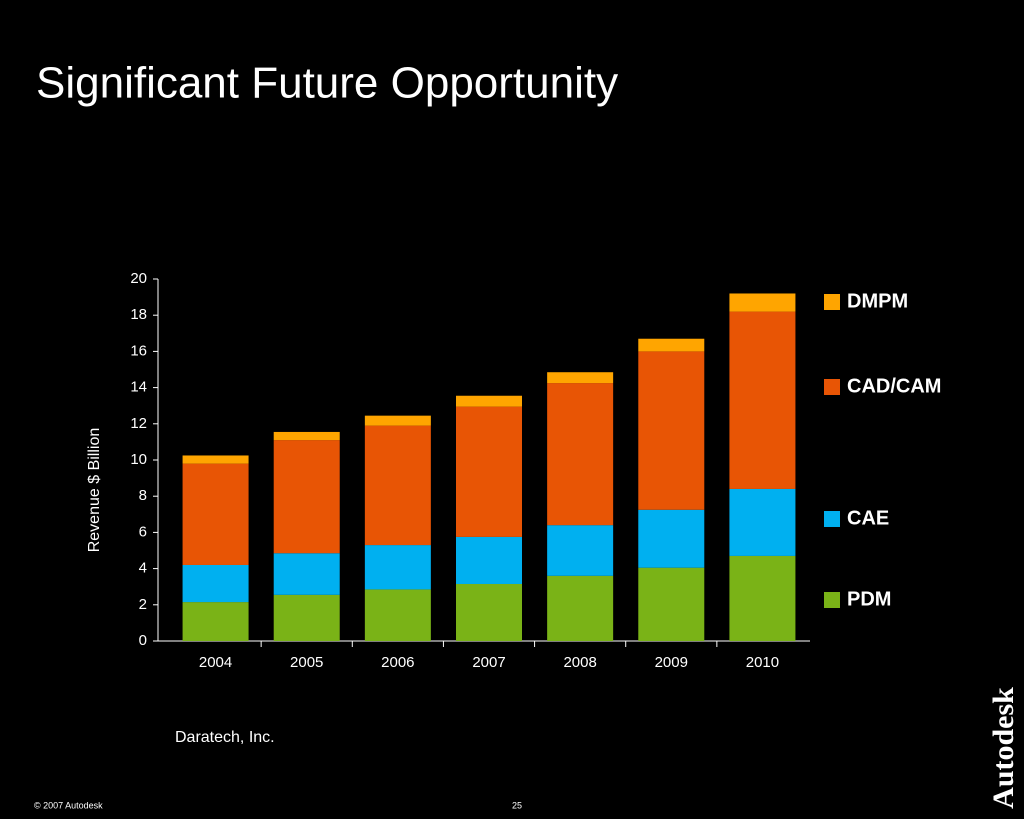  Describe the element at coordinates (397, 662) in the screenshot. I see `x-tick-label: 2006` at that location.